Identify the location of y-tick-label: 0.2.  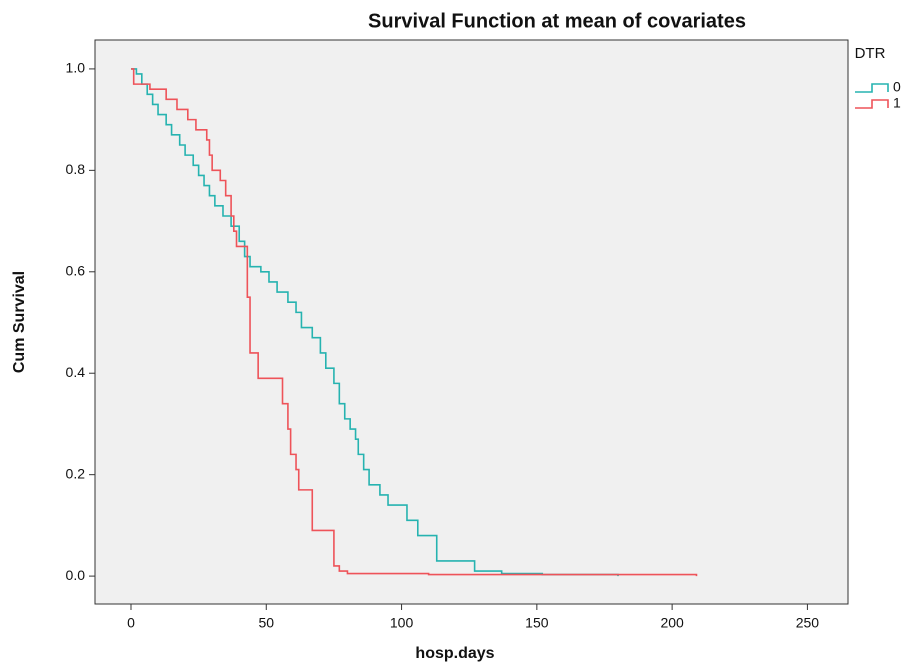
(76, 473).